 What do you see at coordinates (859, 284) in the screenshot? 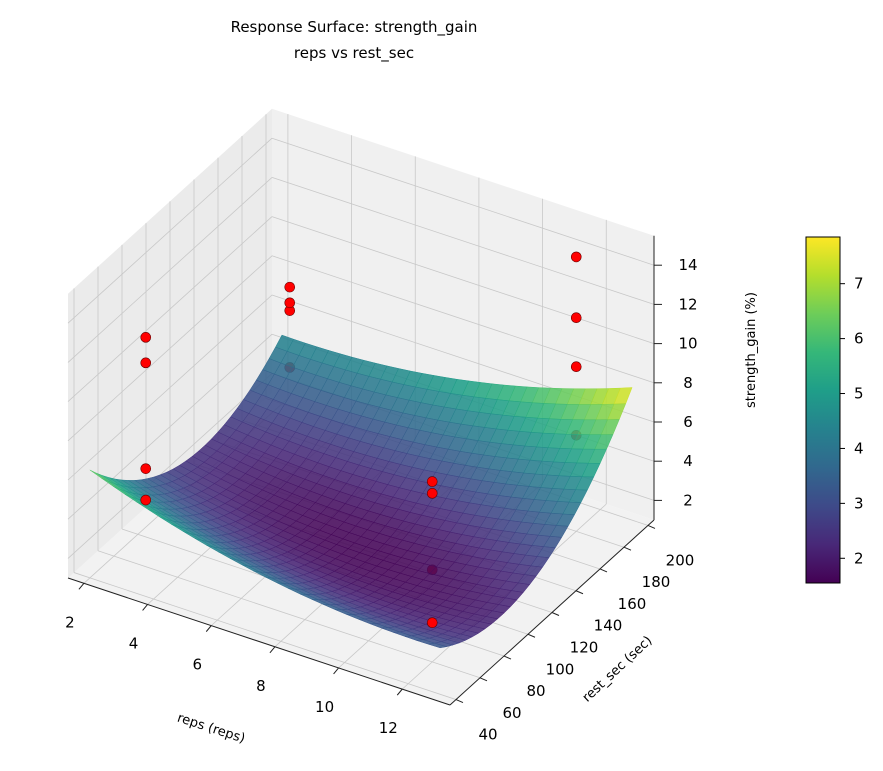
I see `colorbar-tick-label: 7` at bounding box center [859, 284].